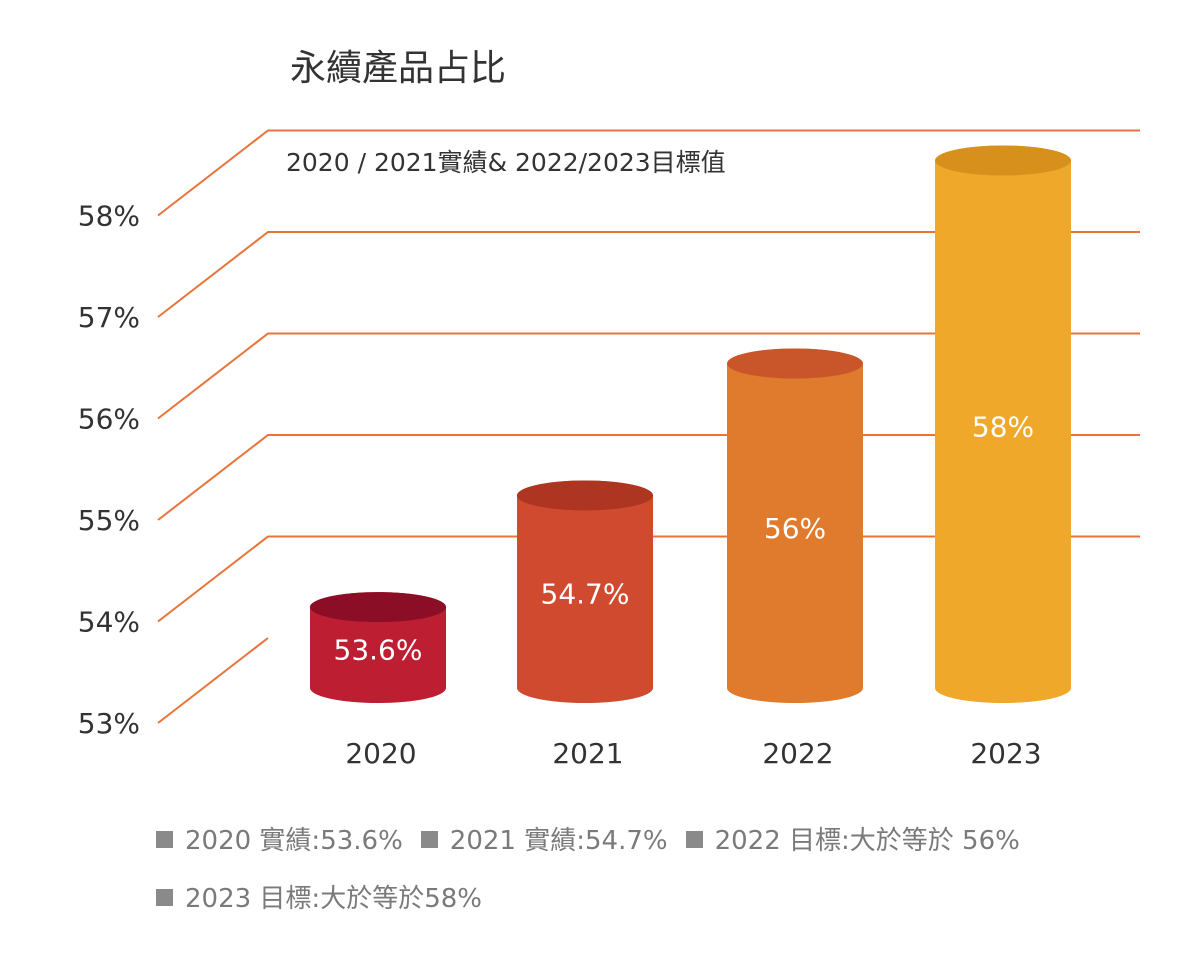 Image resolution: width=1200 pixels, height=968 pixels. What do you see at coordinates (109, 317) in the screenshot?
I see `y-tick-label: 57%` at bounding box center [109, 317].